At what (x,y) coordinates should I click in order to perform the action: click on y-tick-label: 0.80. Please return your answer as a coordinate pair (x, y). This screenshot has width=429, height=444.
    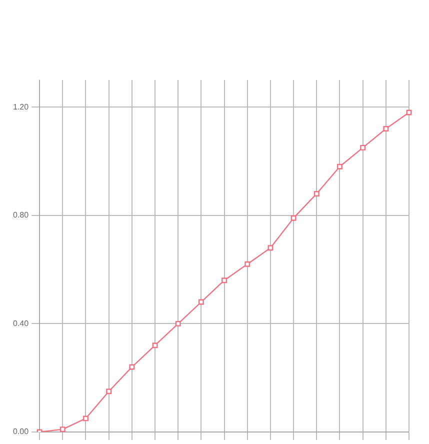
    Looking at the image, I should click on (21, 215).